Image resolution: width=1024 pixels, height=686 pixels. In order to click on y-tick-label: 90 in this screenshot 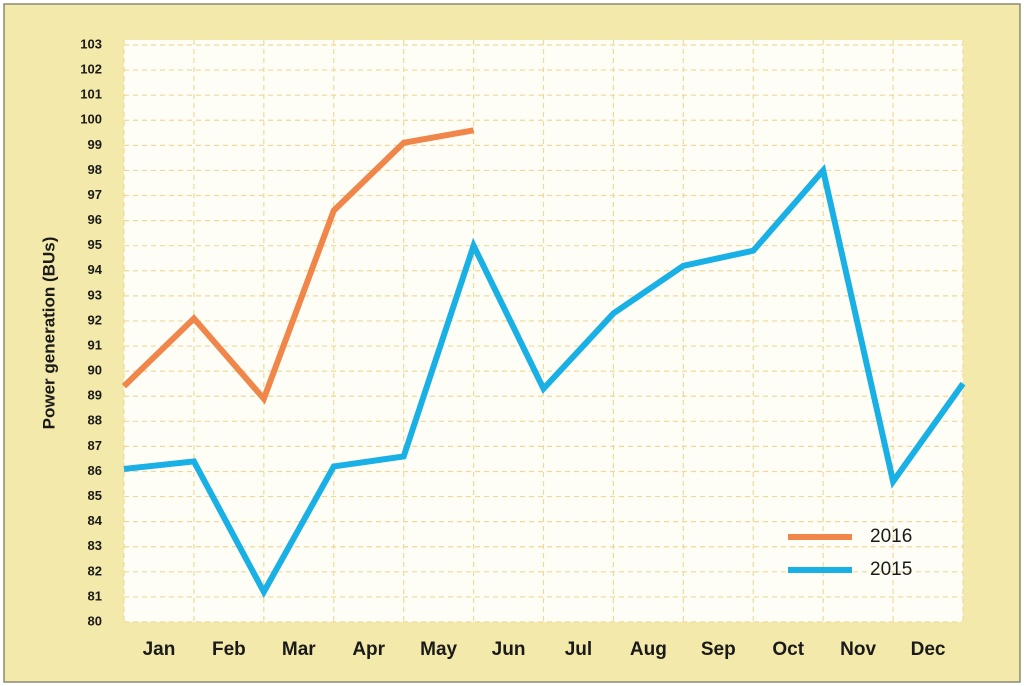, I will do `click(95, 370)`.